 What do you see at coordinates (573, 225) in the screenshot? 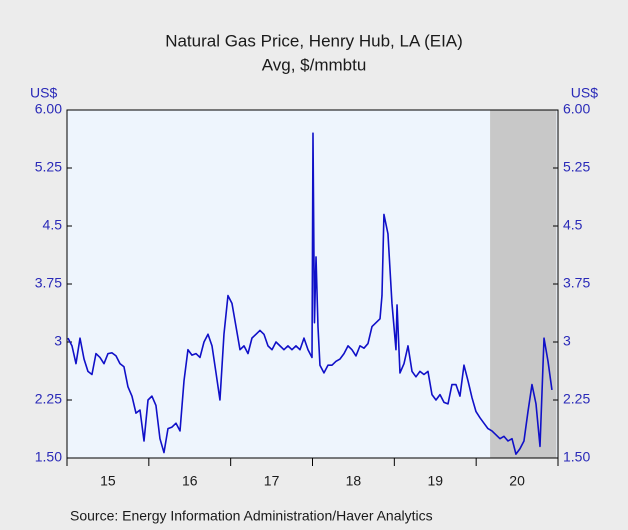
I see `y2-tick-label: 4.5` at bounding box center [573, 225].